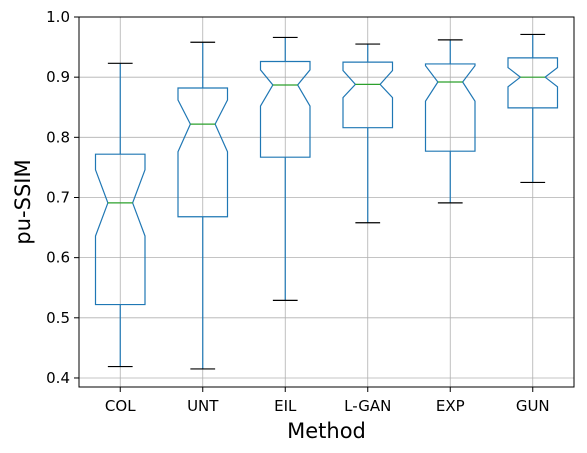  I want to click on y-tick-label: 0.4, so click(58, 378).